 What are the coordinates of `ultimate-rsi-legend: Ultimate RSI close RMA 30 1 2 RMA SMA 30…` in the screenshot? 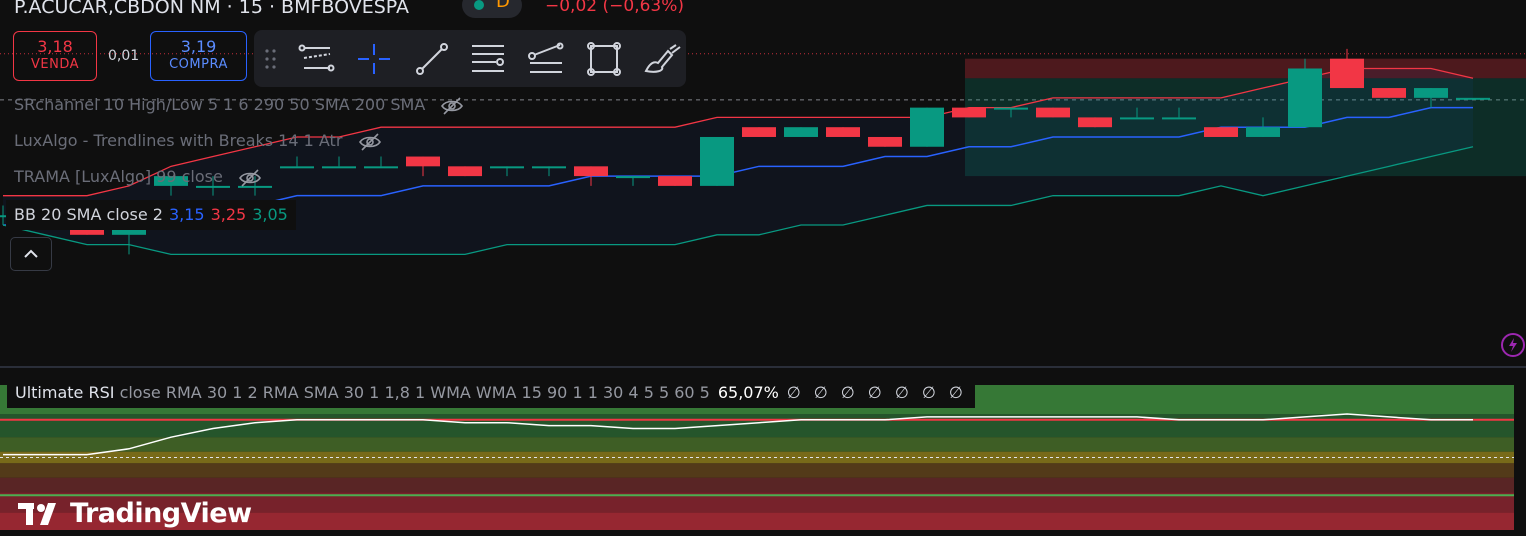 It's located at (491, 393).